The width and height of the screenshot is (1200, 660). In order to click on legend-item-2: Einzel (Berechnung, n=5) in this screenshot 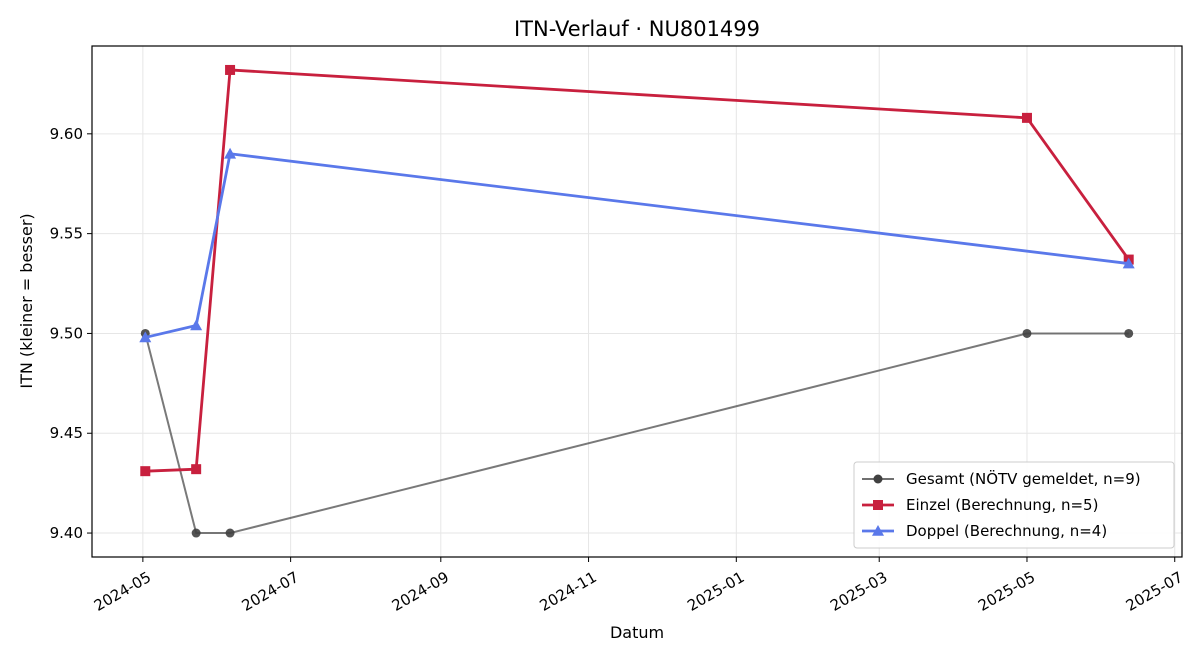, I will do `click(980, 505)`.